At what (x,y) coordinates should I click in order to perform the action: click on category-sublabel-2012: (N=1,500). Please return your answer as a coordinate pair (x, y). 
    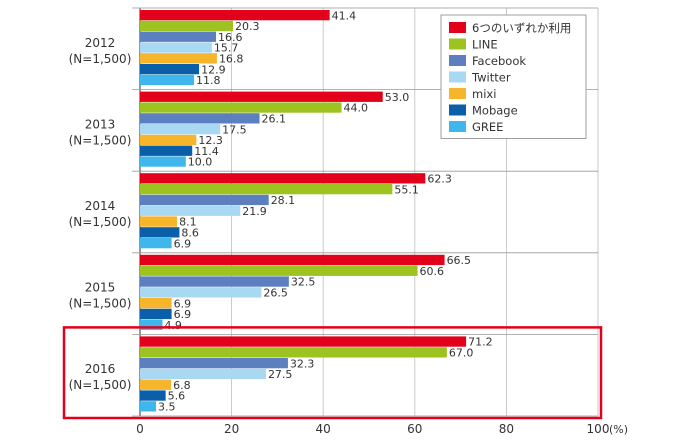
    Looking at the image, I should click on (100, 59).